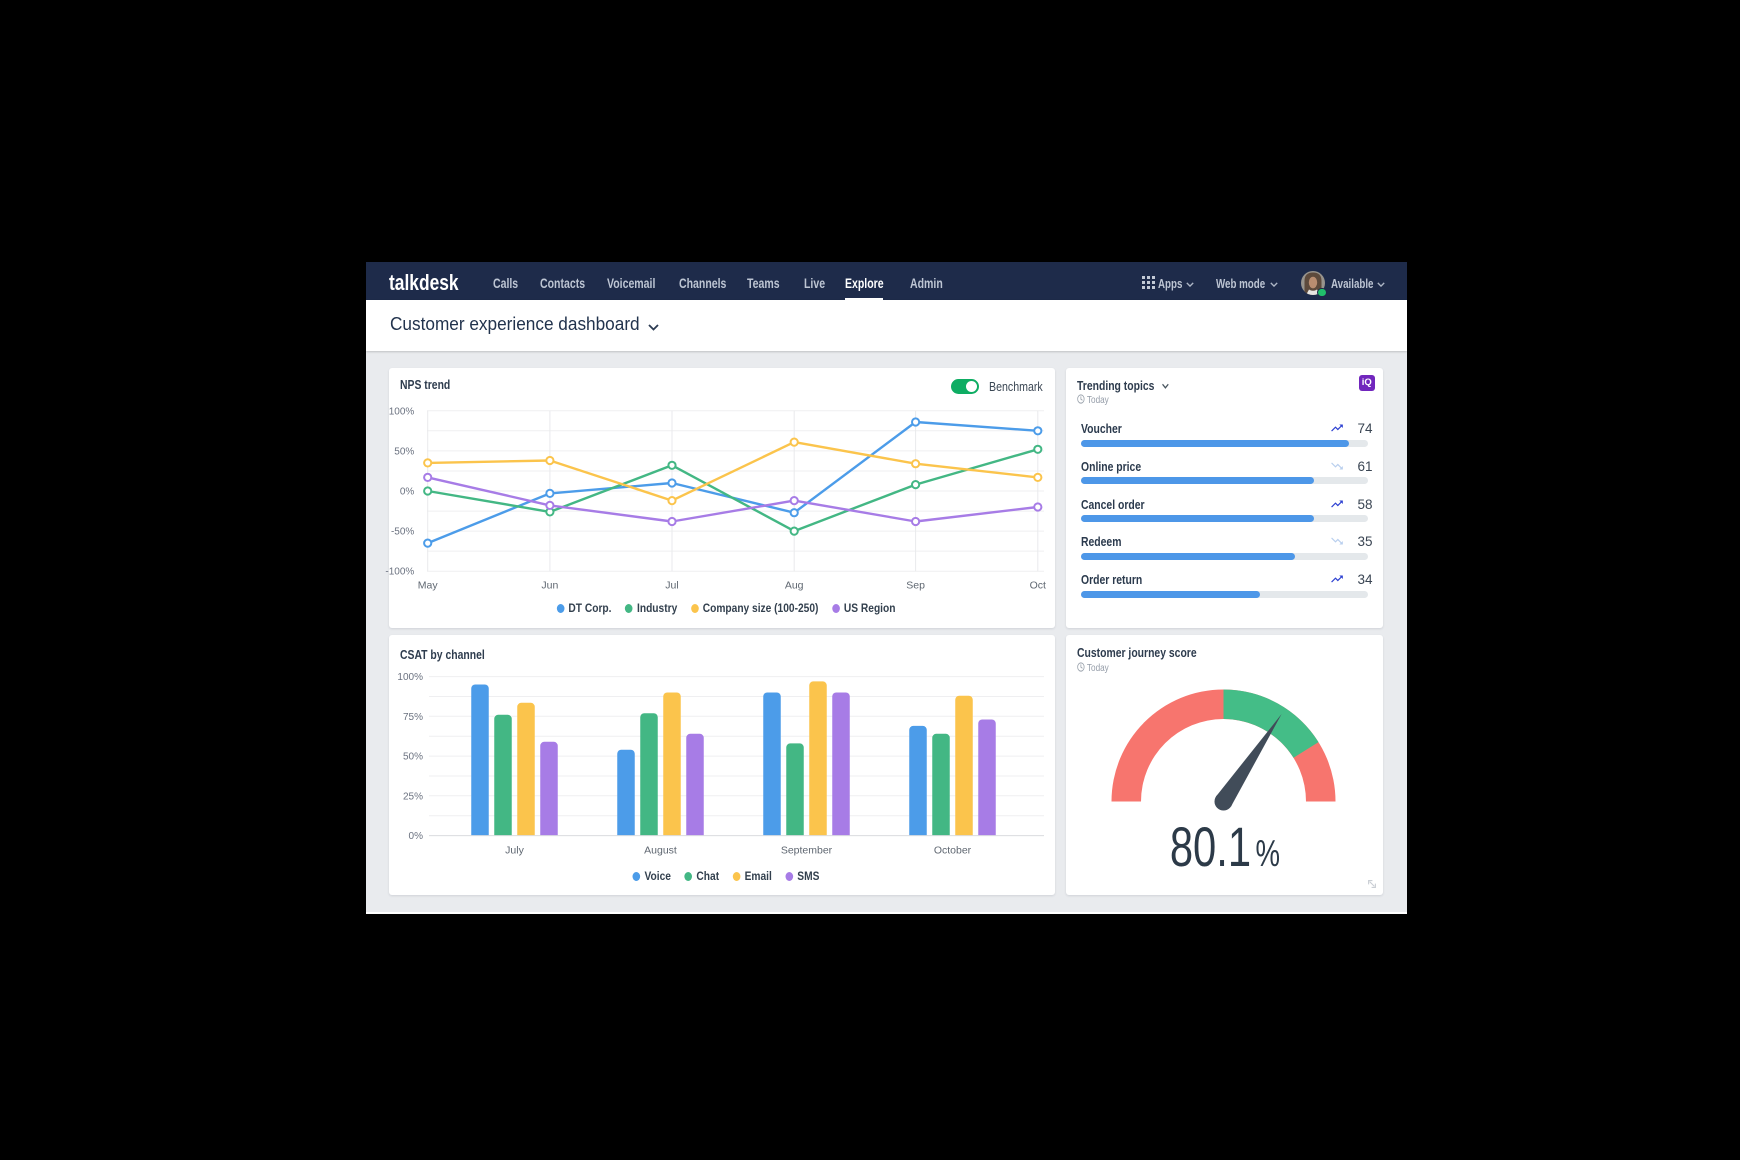 This screenshot has height=1160, width=1740. I want to click on svg-text: 75%, so click(413, 717).